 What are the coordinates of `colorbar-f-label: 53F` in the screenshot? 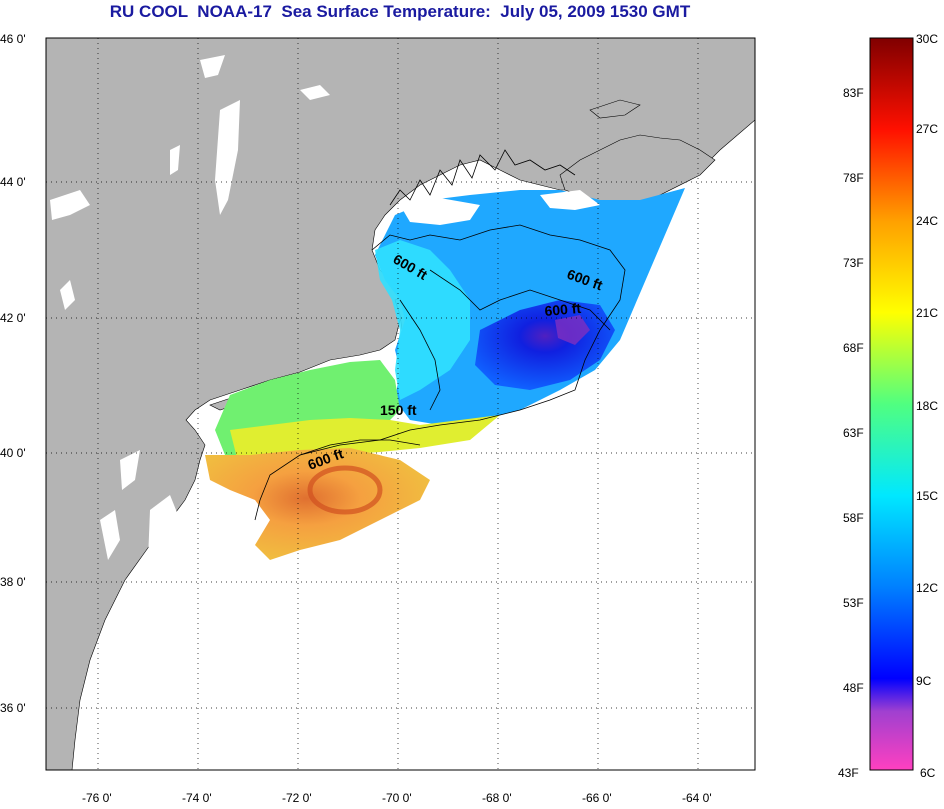 It's located at (853, 603).